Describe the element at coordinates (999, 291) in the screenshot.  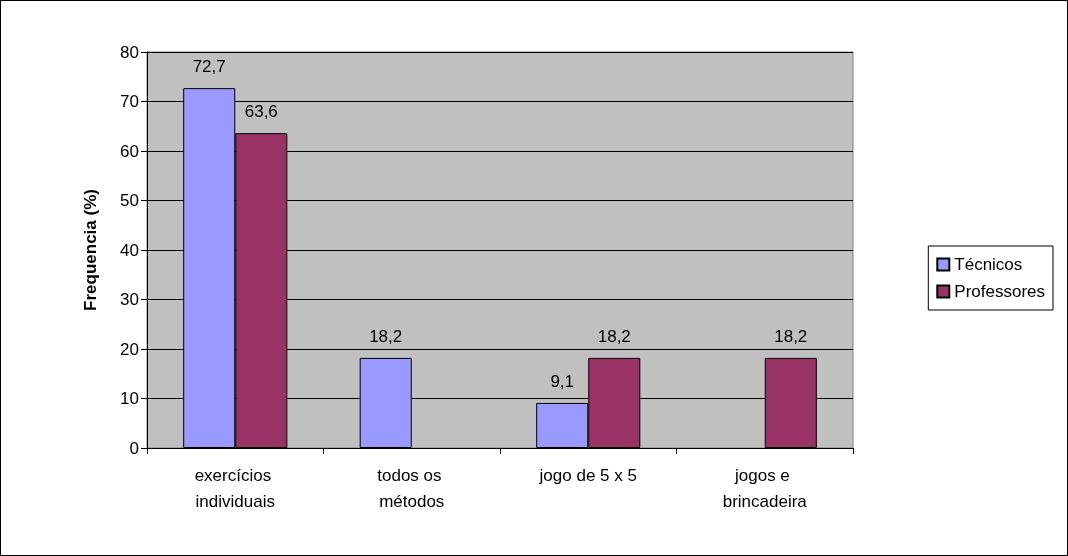
I see `legend-label: Professores` at that location.